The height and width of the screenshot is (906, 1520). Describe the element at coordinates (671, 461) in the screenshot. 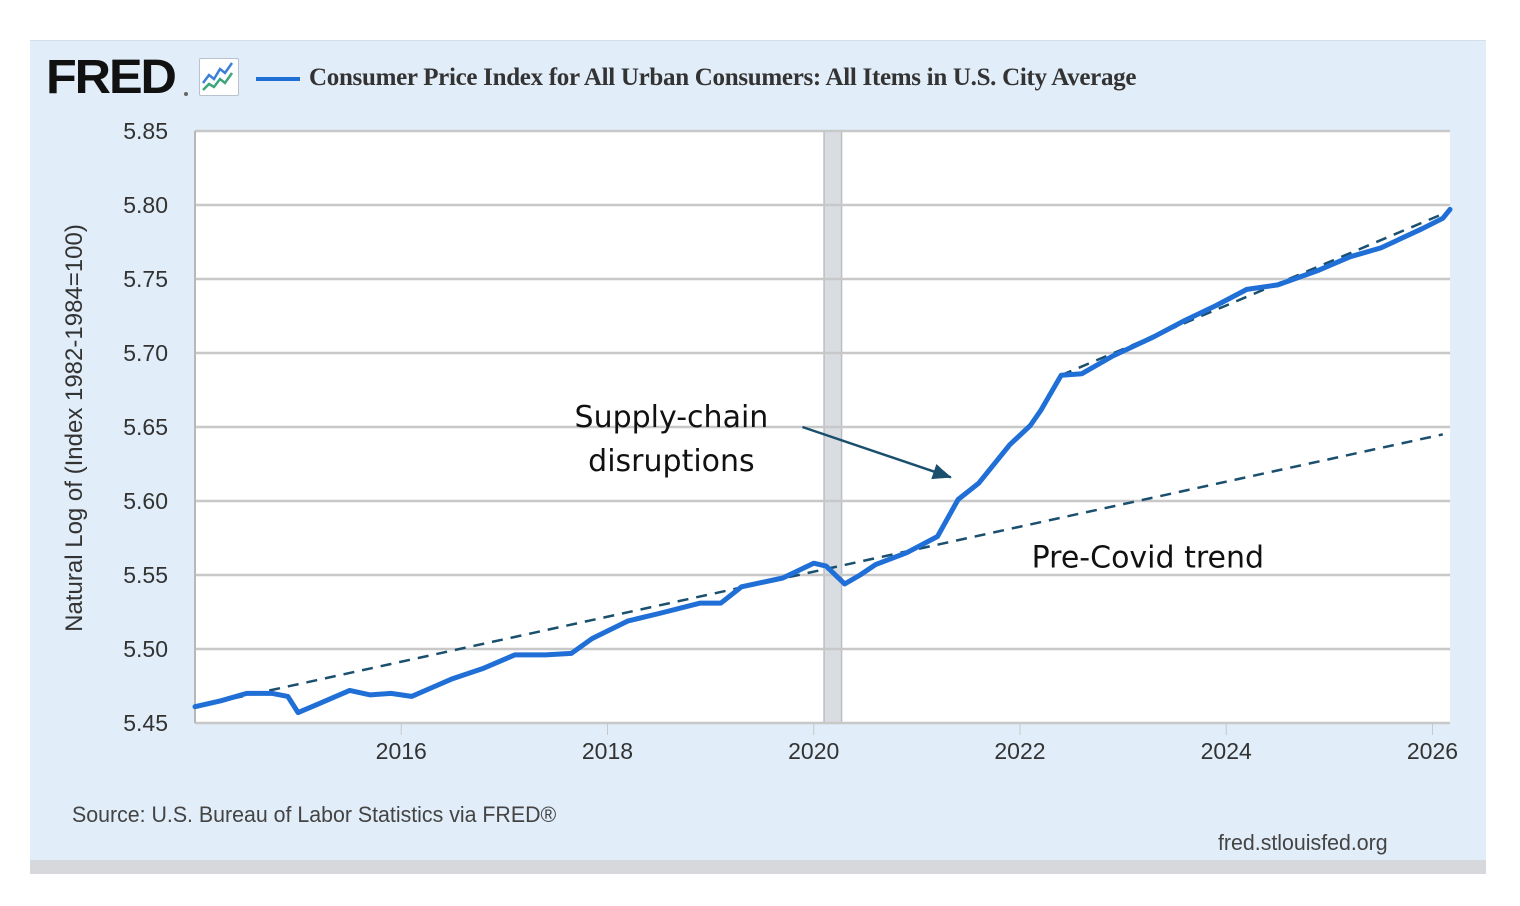

I see `annotation-label: disruptions` at that location.